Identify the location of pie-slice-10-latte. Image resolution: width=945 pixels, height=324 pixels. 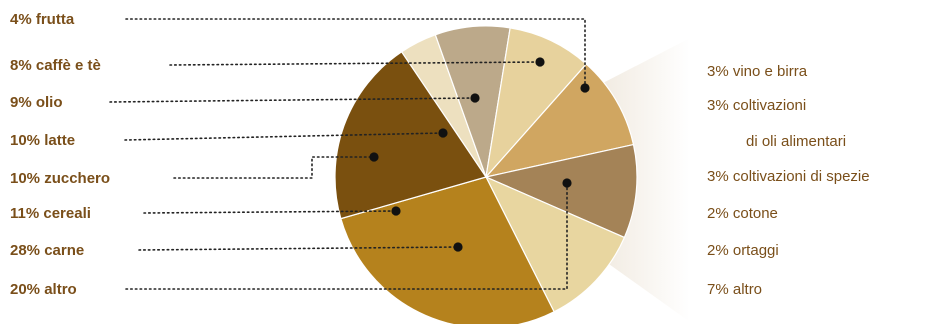
(559, 120).